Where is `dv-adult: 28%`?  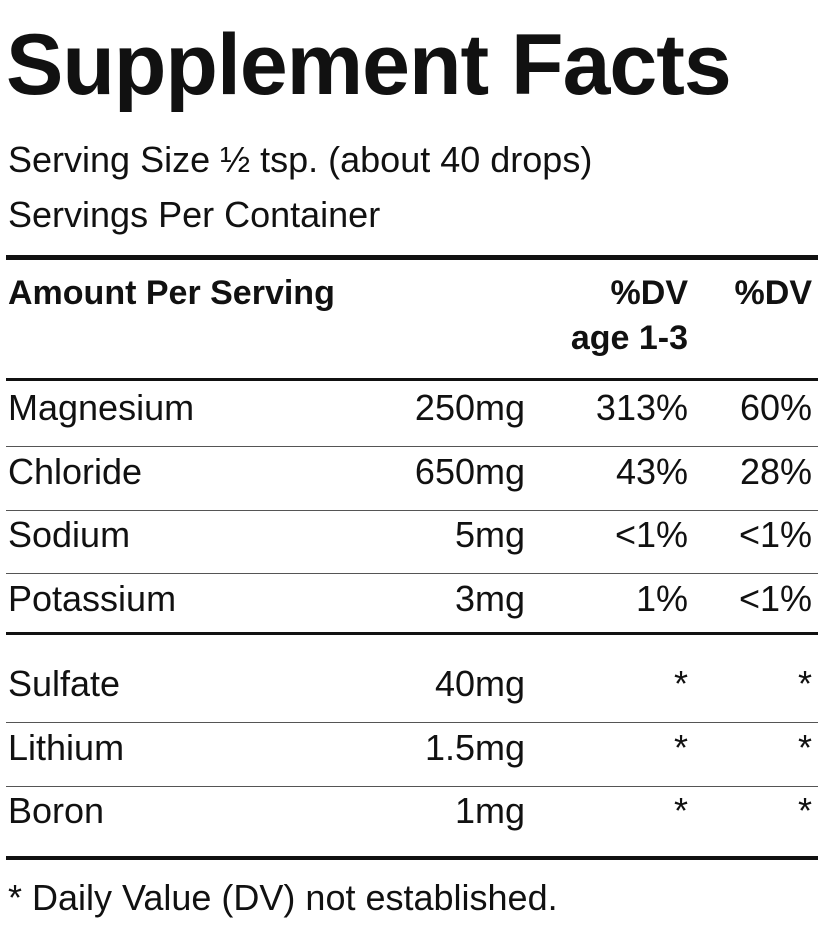 dv-adult: 28% is located at coordinates (775, 471).